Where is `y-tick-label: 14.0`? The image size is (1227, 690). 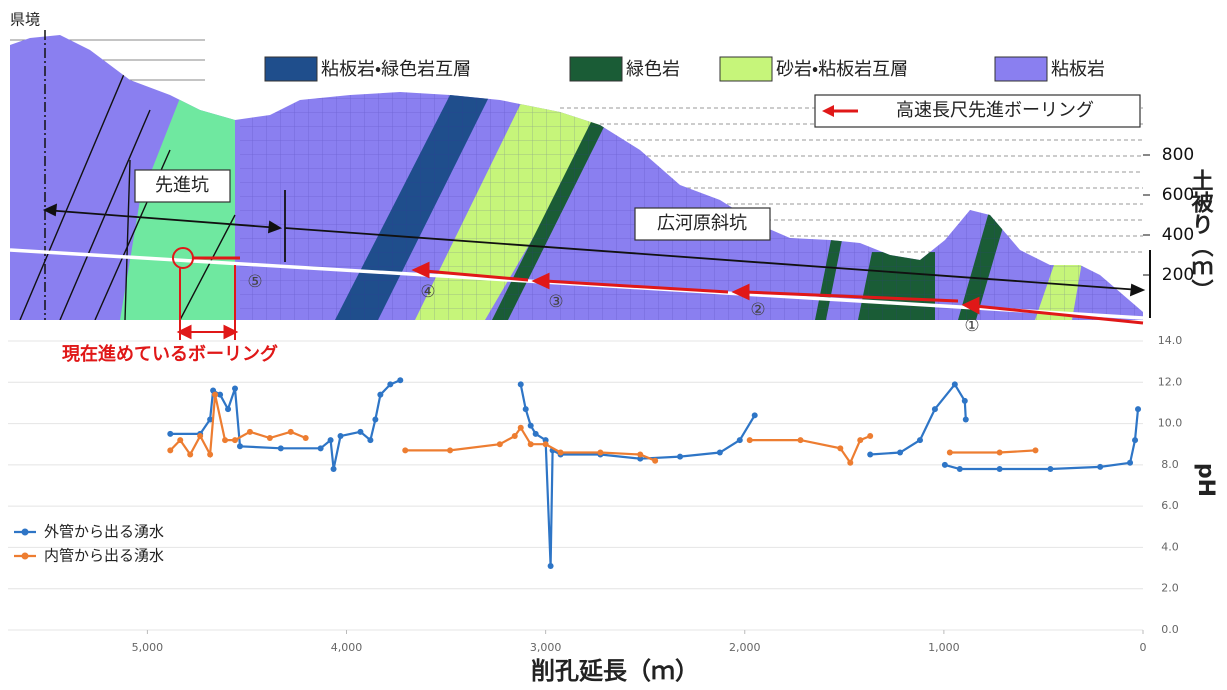 y-tick-label: 14.0 is located at coordinates (1170, 340).